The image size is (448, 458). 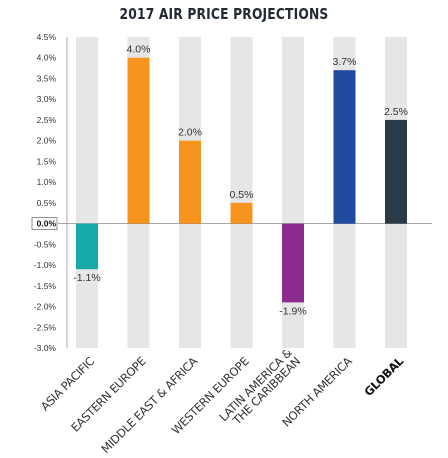 I want to click on zero-tick-box, so click(x=44, y=224).